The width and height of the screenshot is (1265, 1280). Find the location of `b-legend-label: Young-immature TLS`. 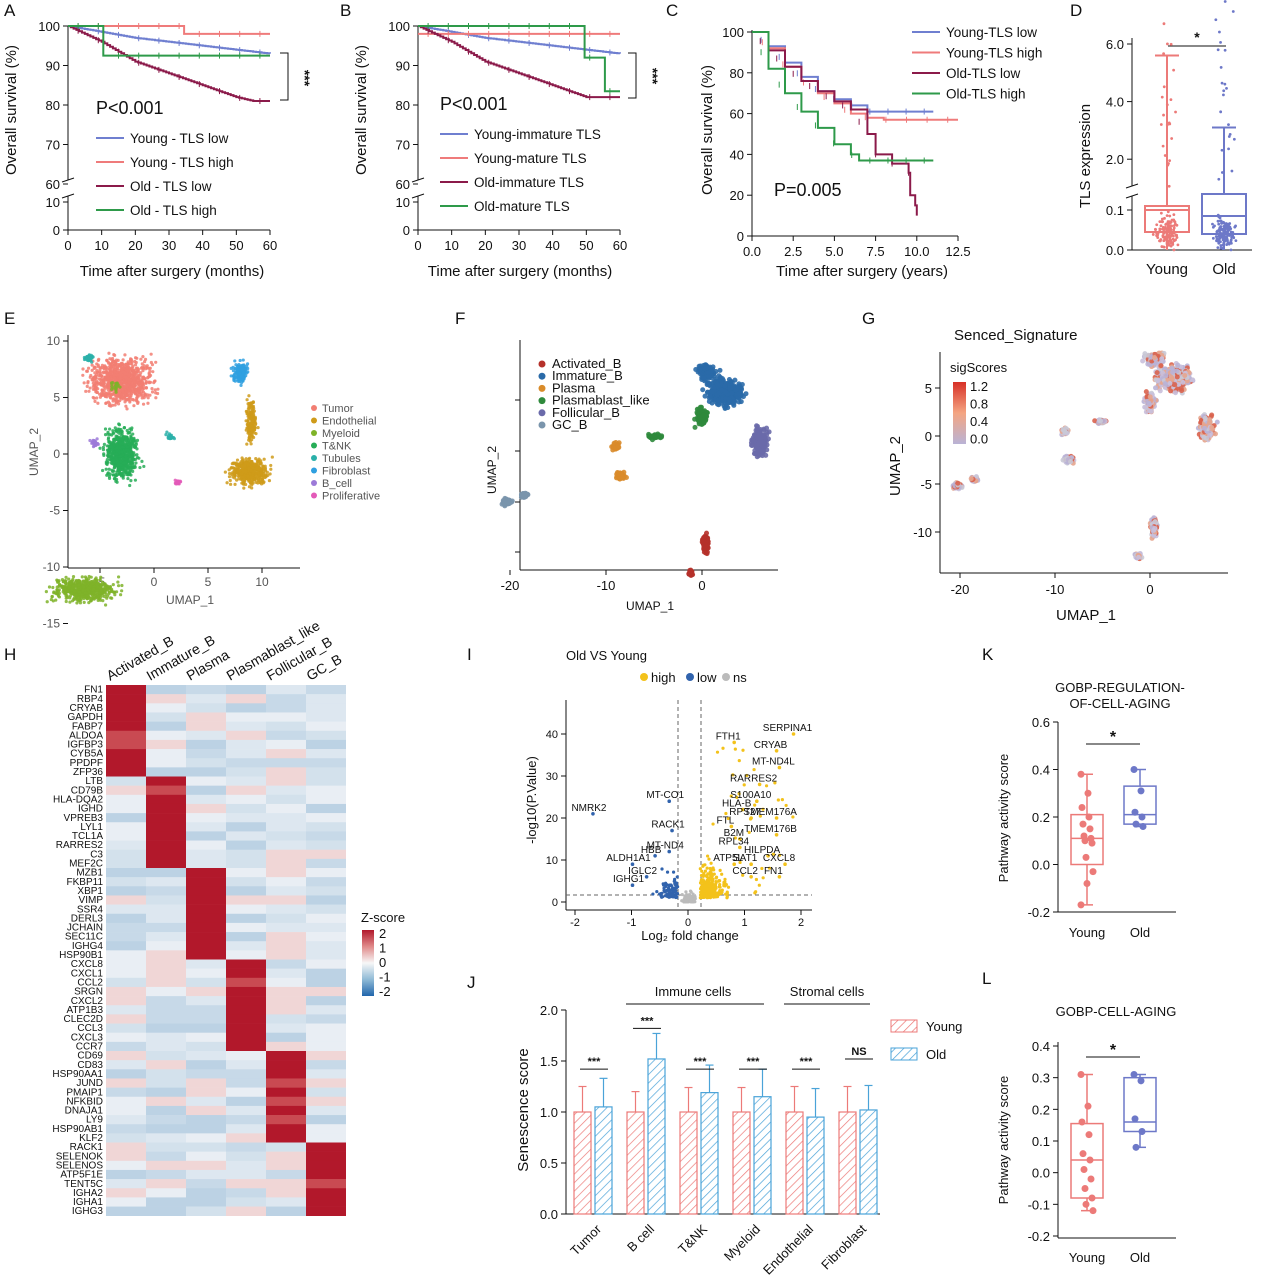

b-legend-label: Young-immature TLS is located at coordinates (537, 134).